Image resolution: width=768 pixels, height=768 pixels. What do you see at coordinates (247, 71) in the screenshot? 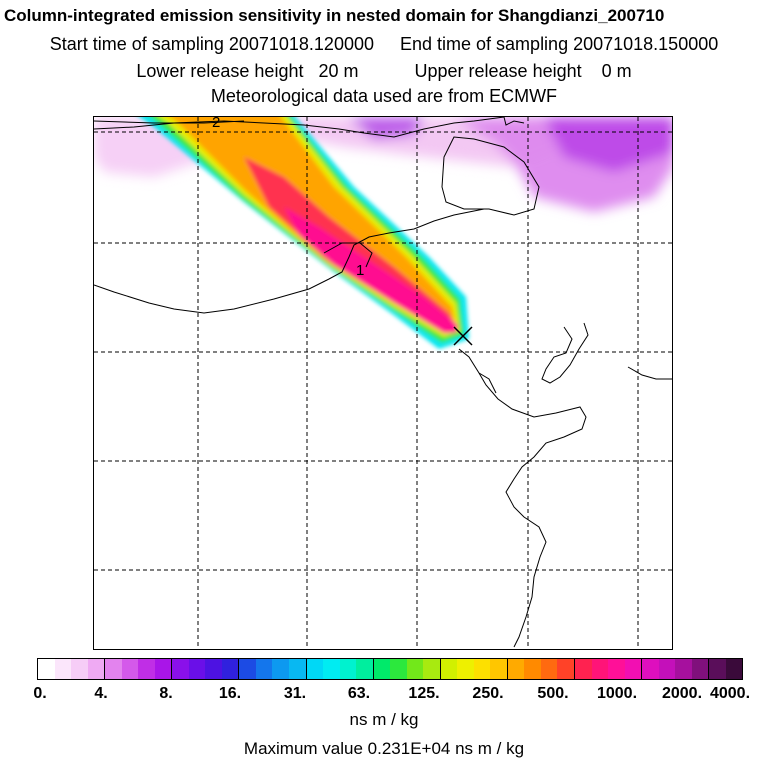
I see `lower-release-label: Lower release height 20 m` at bounding box center [247, 71].